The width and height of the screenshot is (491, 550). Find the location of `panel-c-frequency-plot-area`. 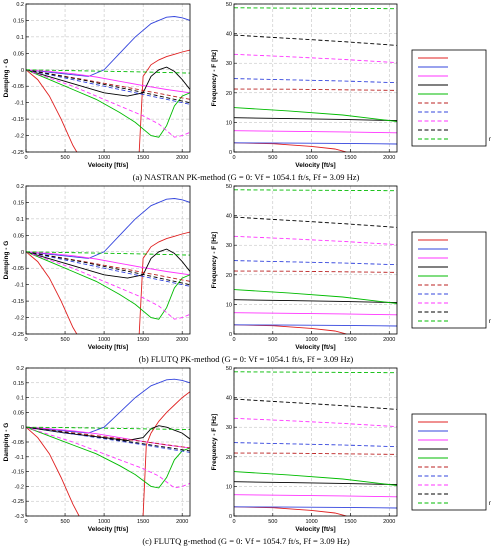

panel-c-frequency-plot-area is located at coordinates (315, 442).